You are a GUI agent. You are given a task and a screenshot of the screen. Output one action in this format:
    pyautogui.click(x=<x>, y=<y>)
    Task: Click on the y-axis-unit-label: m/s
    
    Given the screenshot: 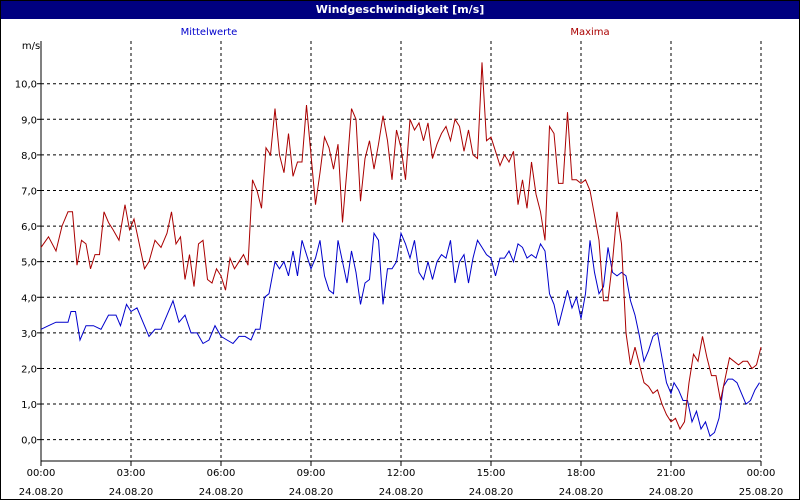 What is the action you would take?
    pyautogui.click(x=31, y=46)
    